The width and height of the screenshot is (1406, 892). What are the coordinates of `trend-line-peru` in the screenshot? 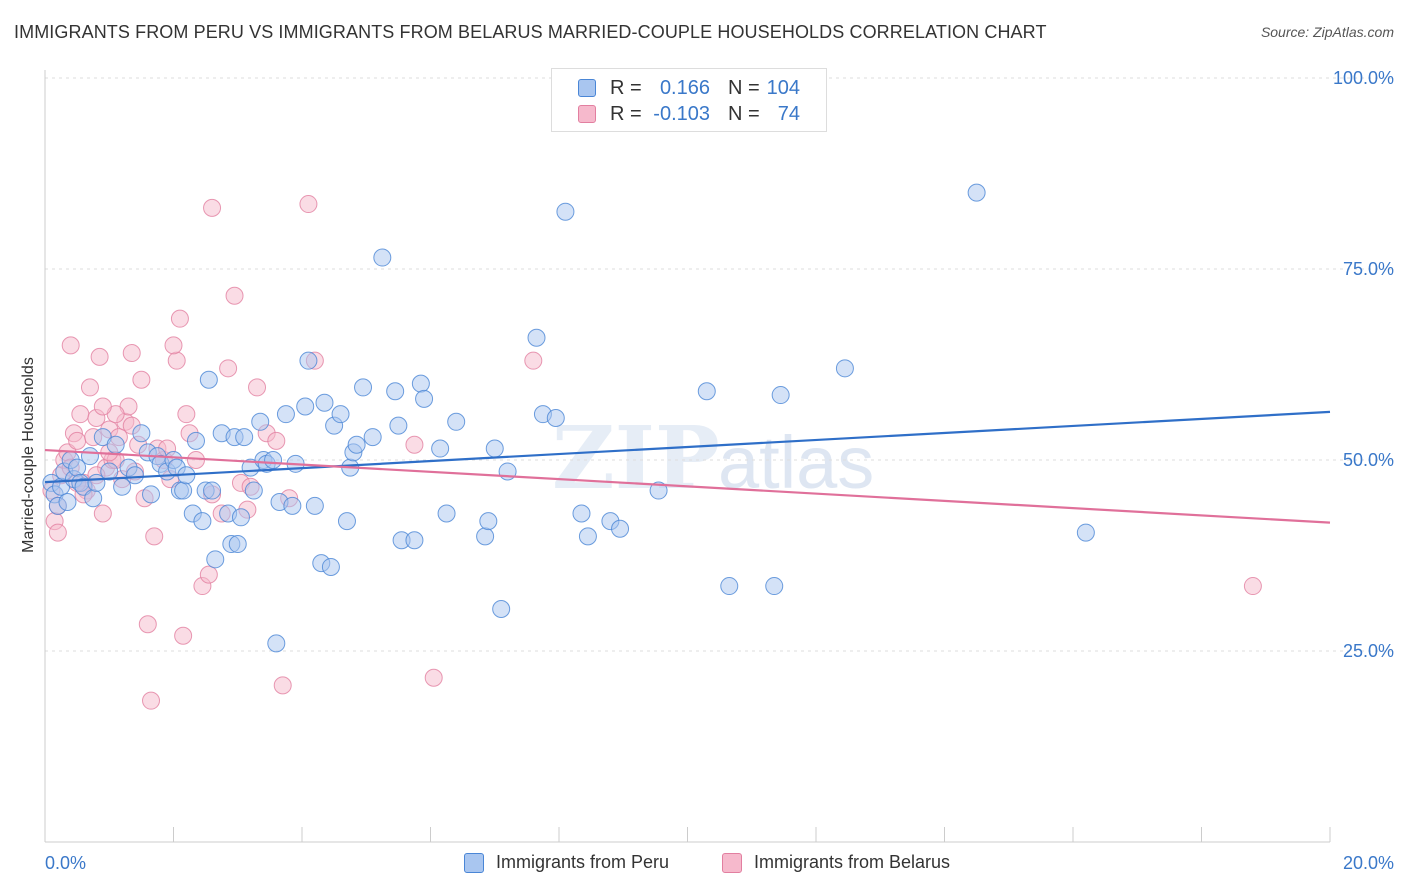 It's located at (687, 447).